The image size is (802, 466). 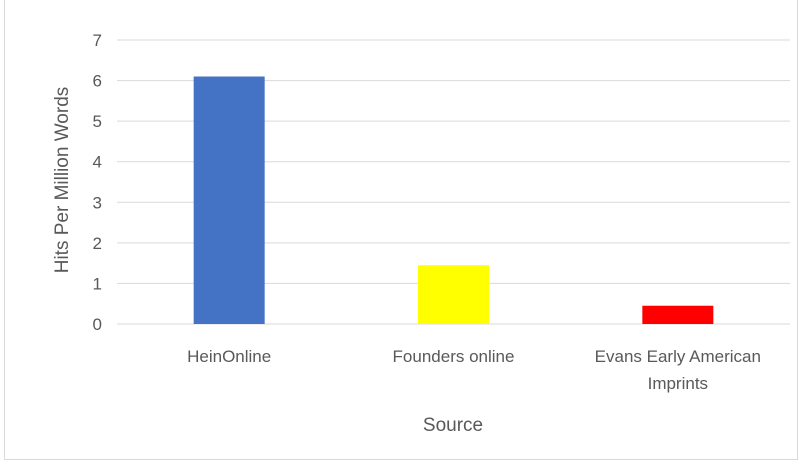 What do you see at coordinates (229, 356) in the screenshot?
I see `x-tick-label: HeinOnline` at bounding box center [229, 356].